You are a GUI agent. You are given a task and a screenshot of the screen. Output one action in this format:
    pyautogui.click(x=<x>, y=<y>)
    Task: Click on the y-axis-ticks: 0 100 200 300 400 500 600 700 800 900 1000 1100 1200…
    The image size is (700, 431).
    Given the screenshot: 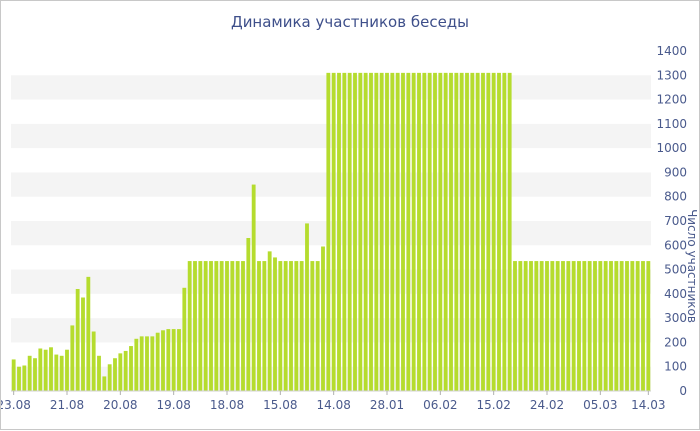 What is the action you would take?
    pyautogui.click(x=671, y=221)
    